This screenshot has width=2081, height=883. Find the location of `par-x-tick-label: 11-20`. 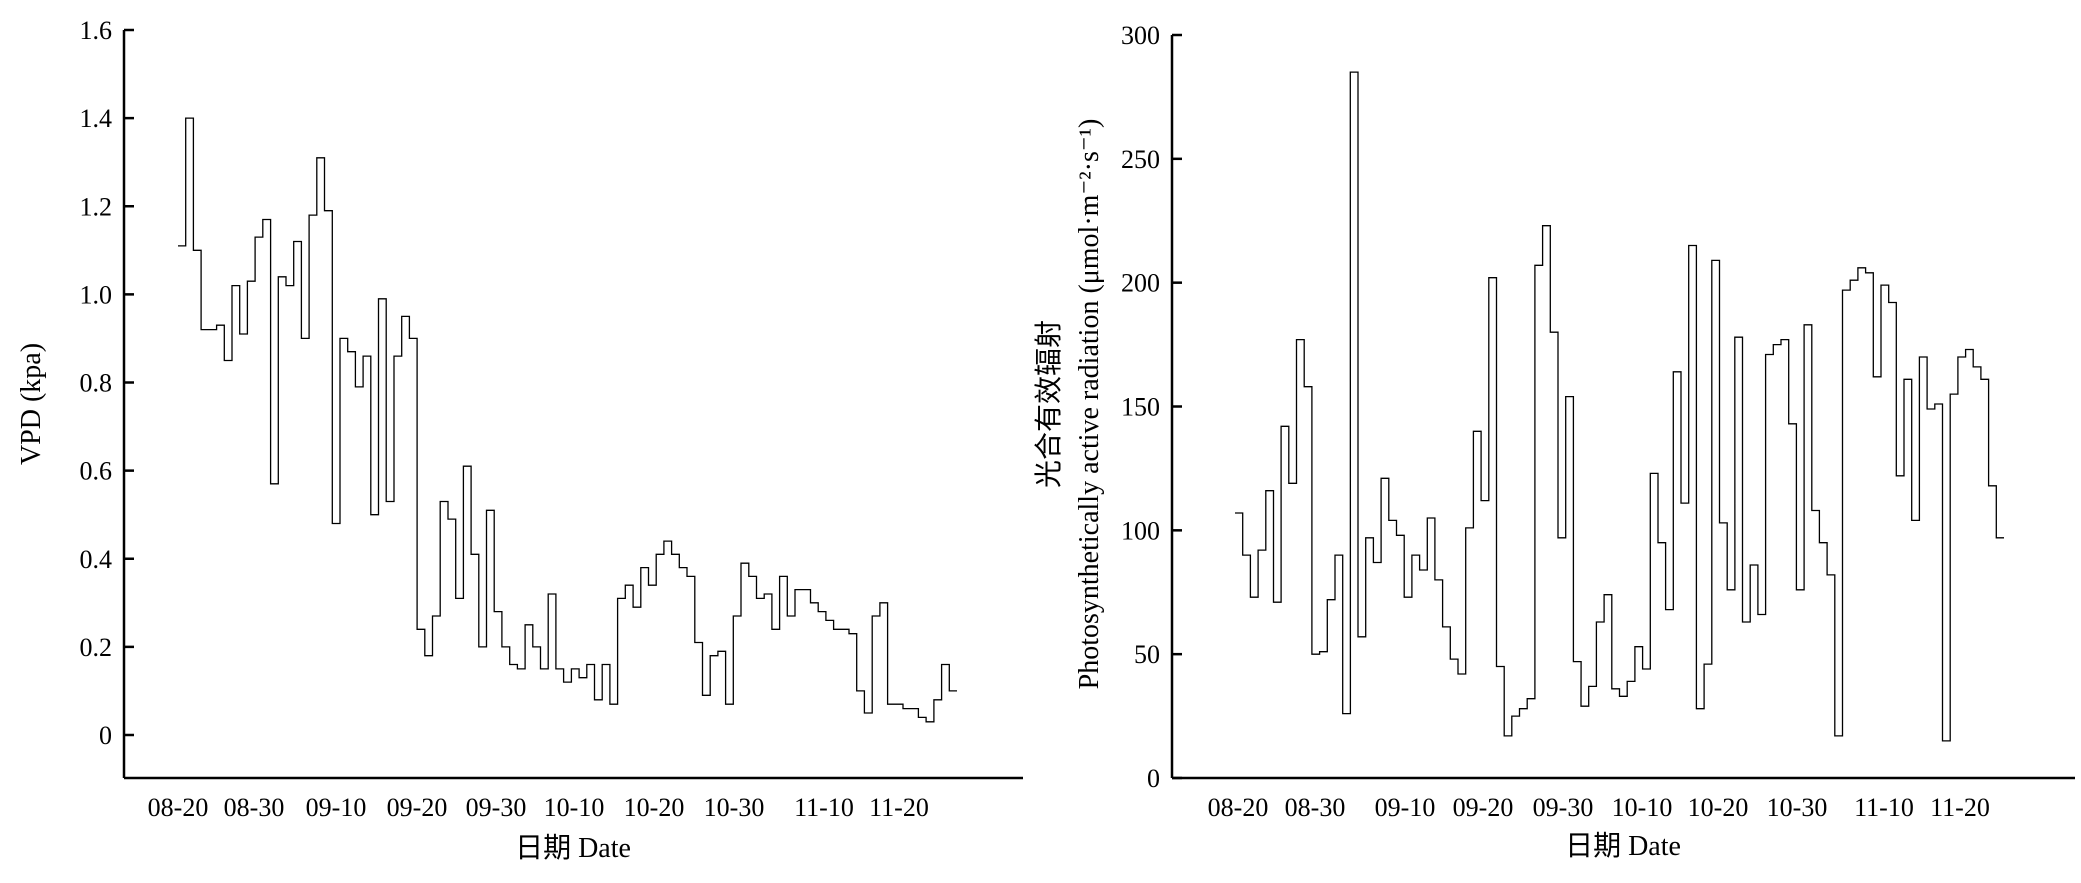

par-x-tick-label: 11-20 is located at coordinates (1960, 807).